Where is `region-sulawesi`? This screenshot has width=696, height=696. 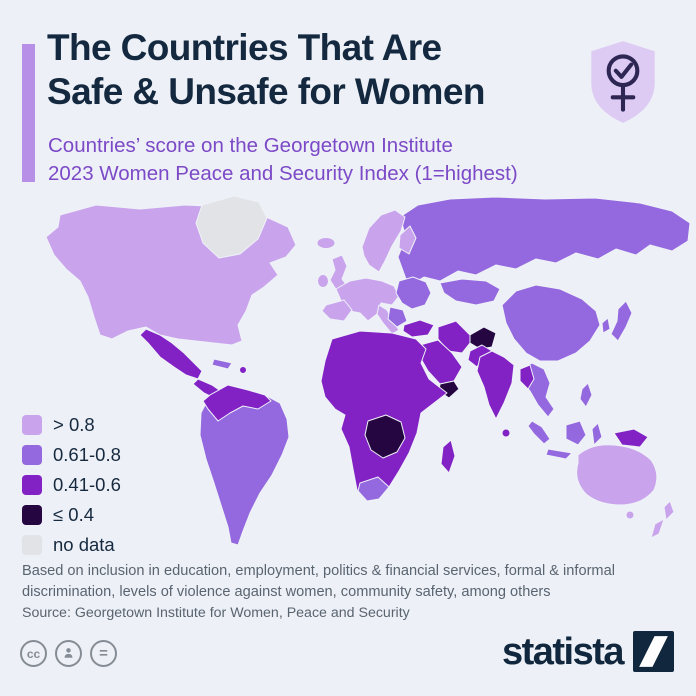 region-sulawesi is located at coordinates (597, 434).